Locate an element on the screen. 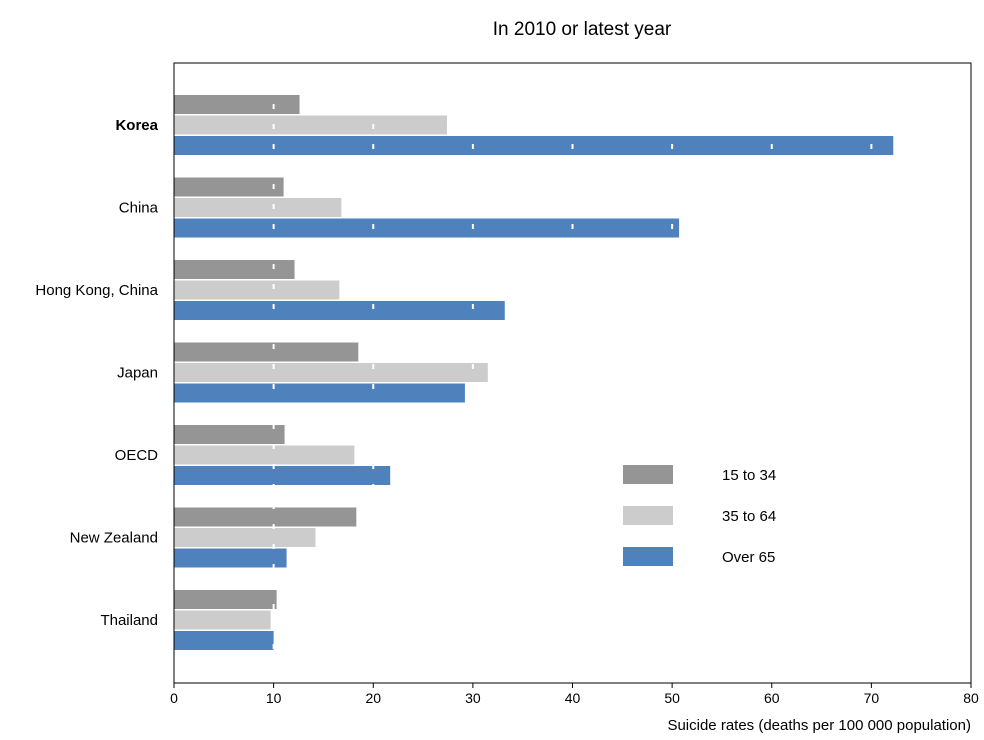 The width and height of the screenshot is (984, 740). legend: 15 to 34 35 to 64 Over 65 is located at coordinates (699, 515).